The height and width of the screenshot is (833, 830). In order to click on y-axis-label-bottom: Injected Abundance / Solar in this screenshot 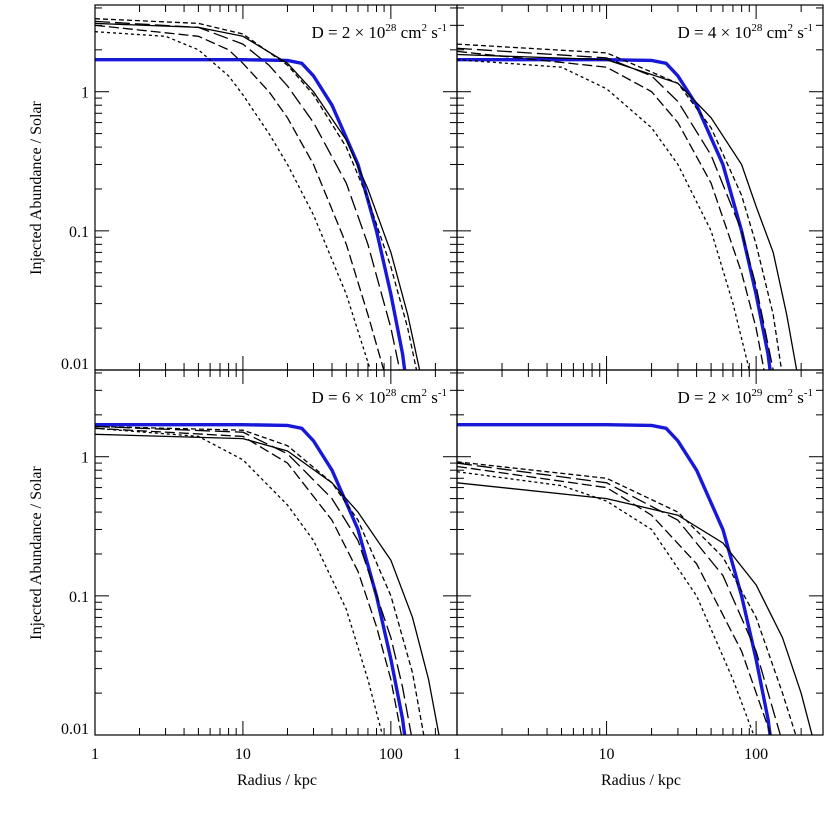, I will do `click(36, 552)`.